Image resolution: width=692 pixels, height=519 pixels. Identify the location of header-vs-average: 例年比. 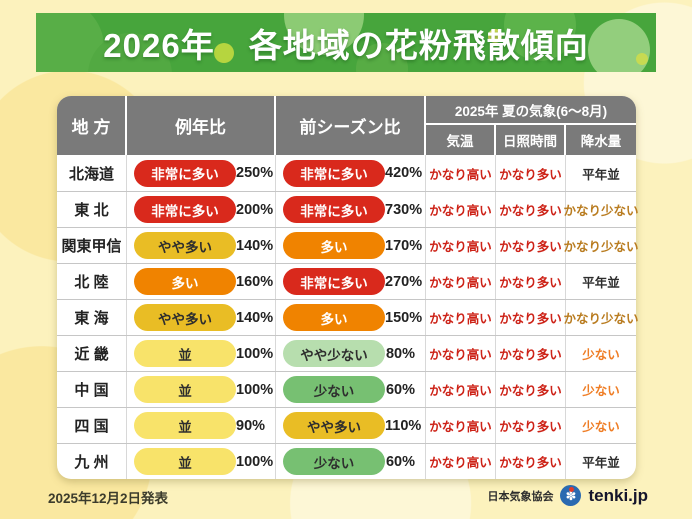
(201, 125).